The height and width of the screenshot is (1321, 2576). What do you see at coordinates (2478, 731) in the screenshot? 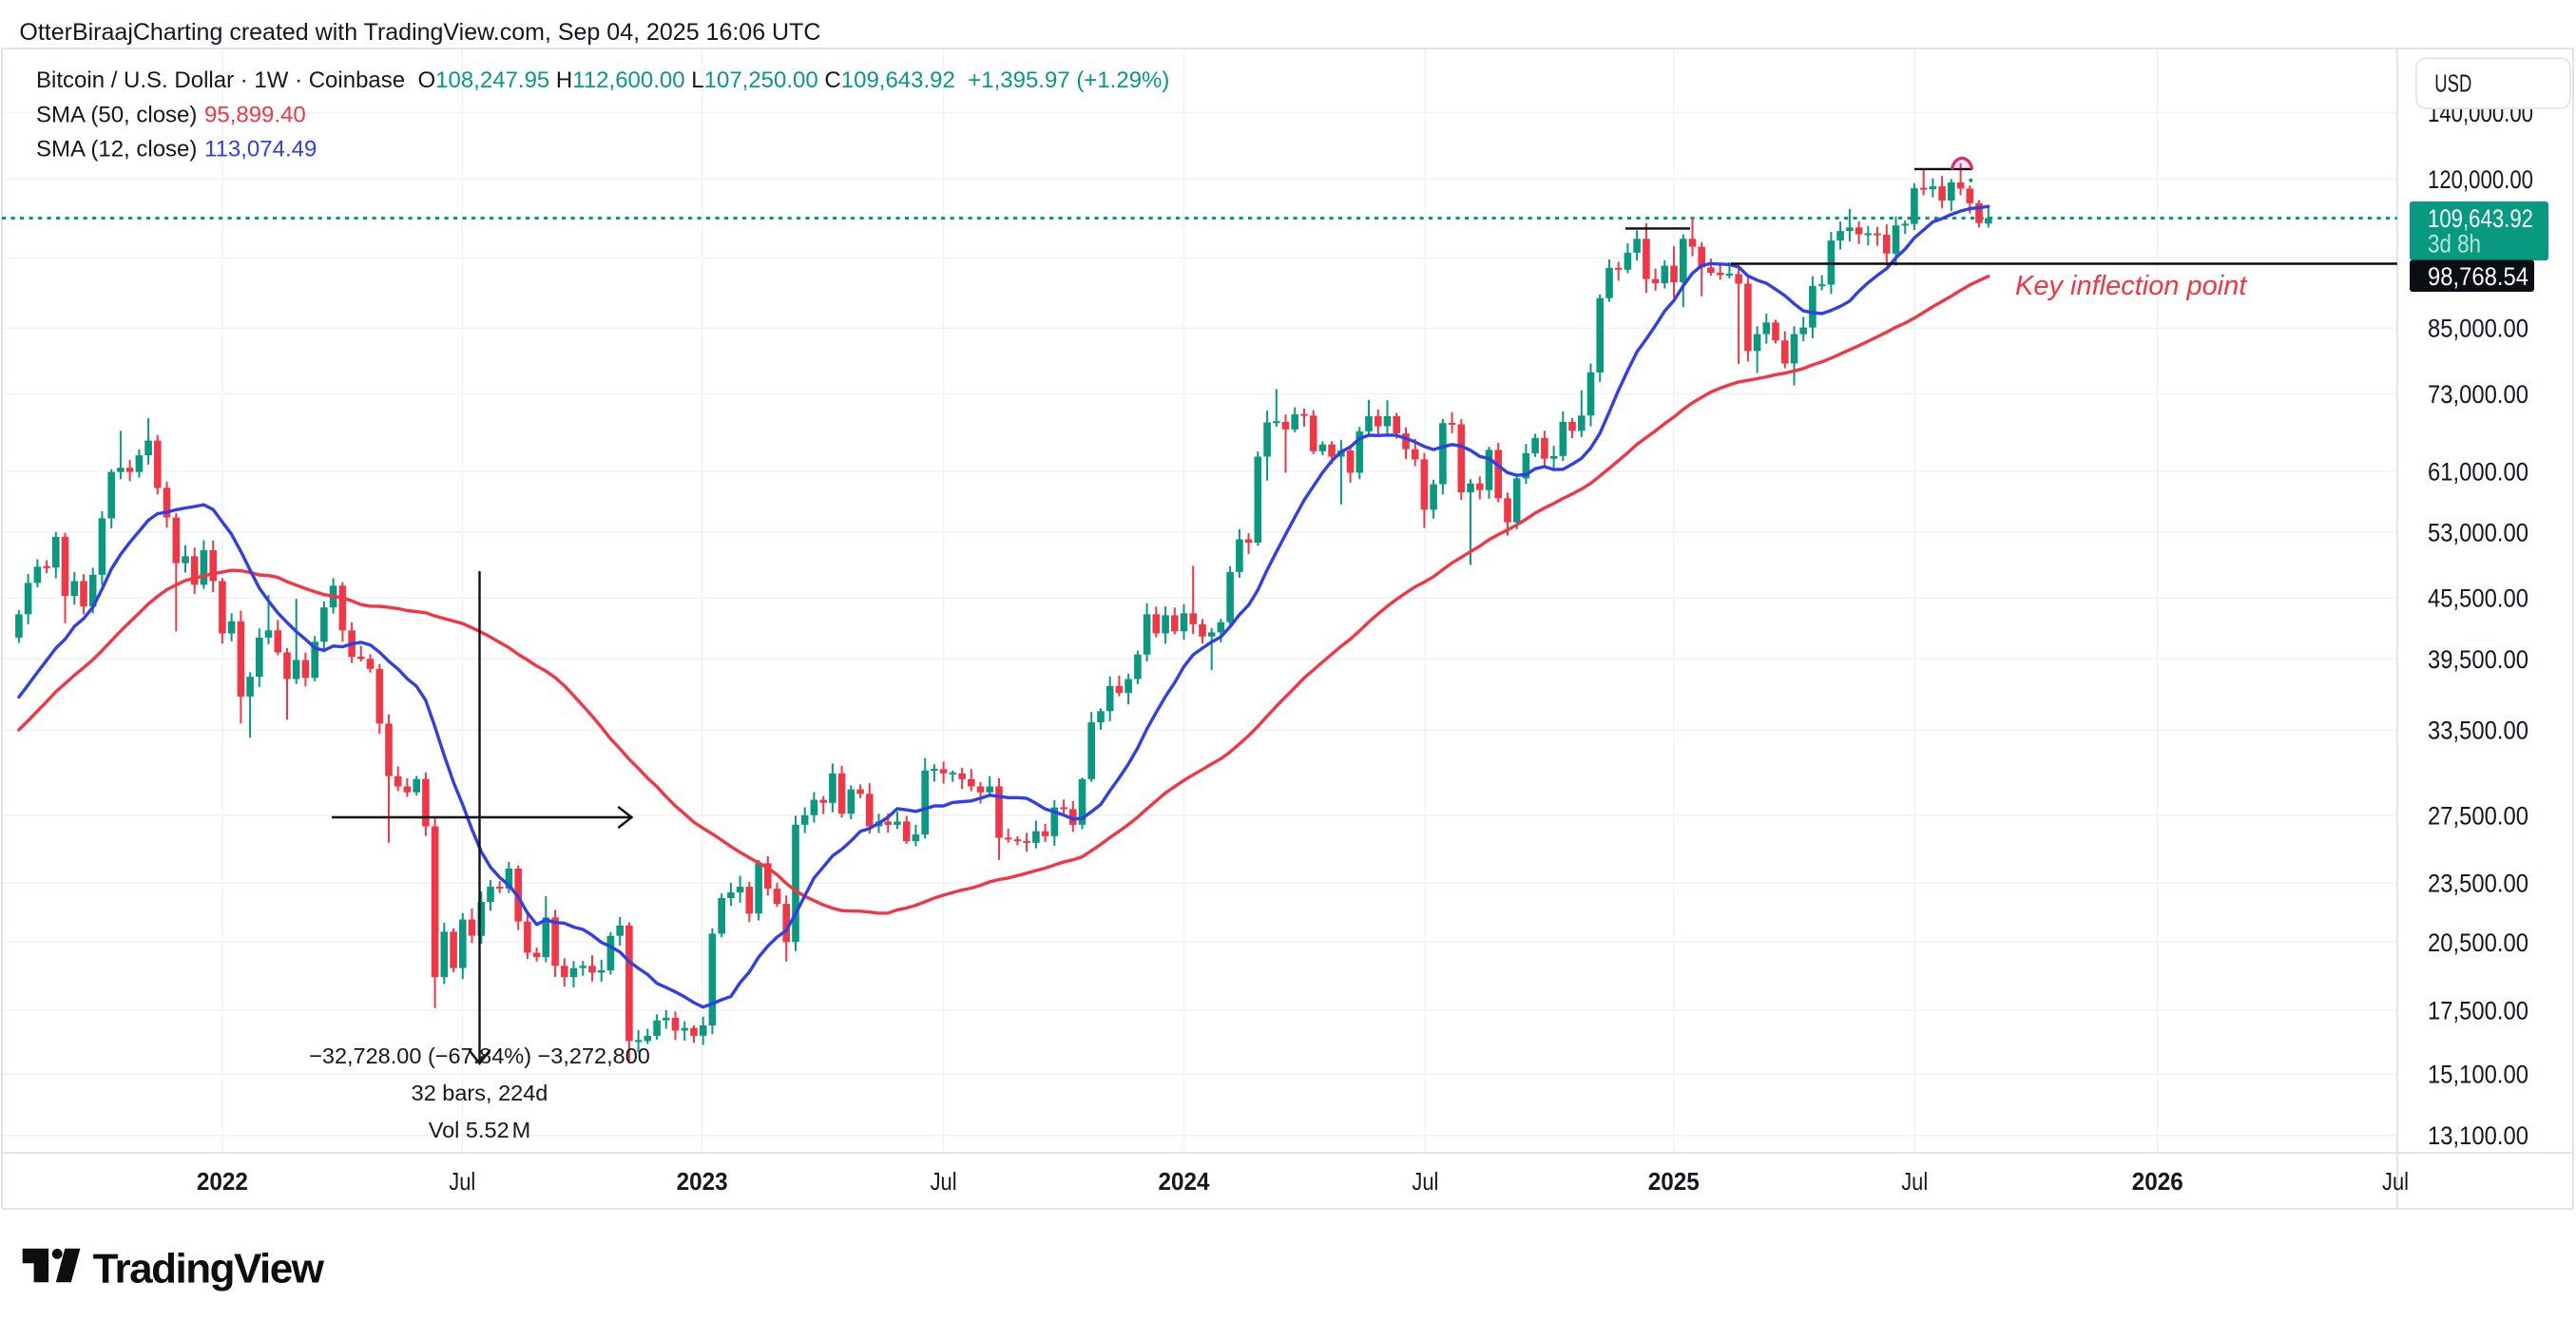
I see `svg-text: 33,500.00` at bounding box center [2478, 731].